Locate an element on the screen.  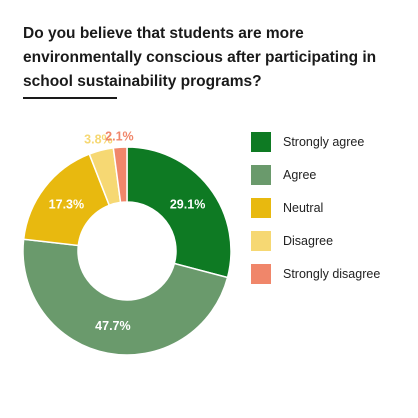
legend-label: Agree is located at coordinates (300, 175).